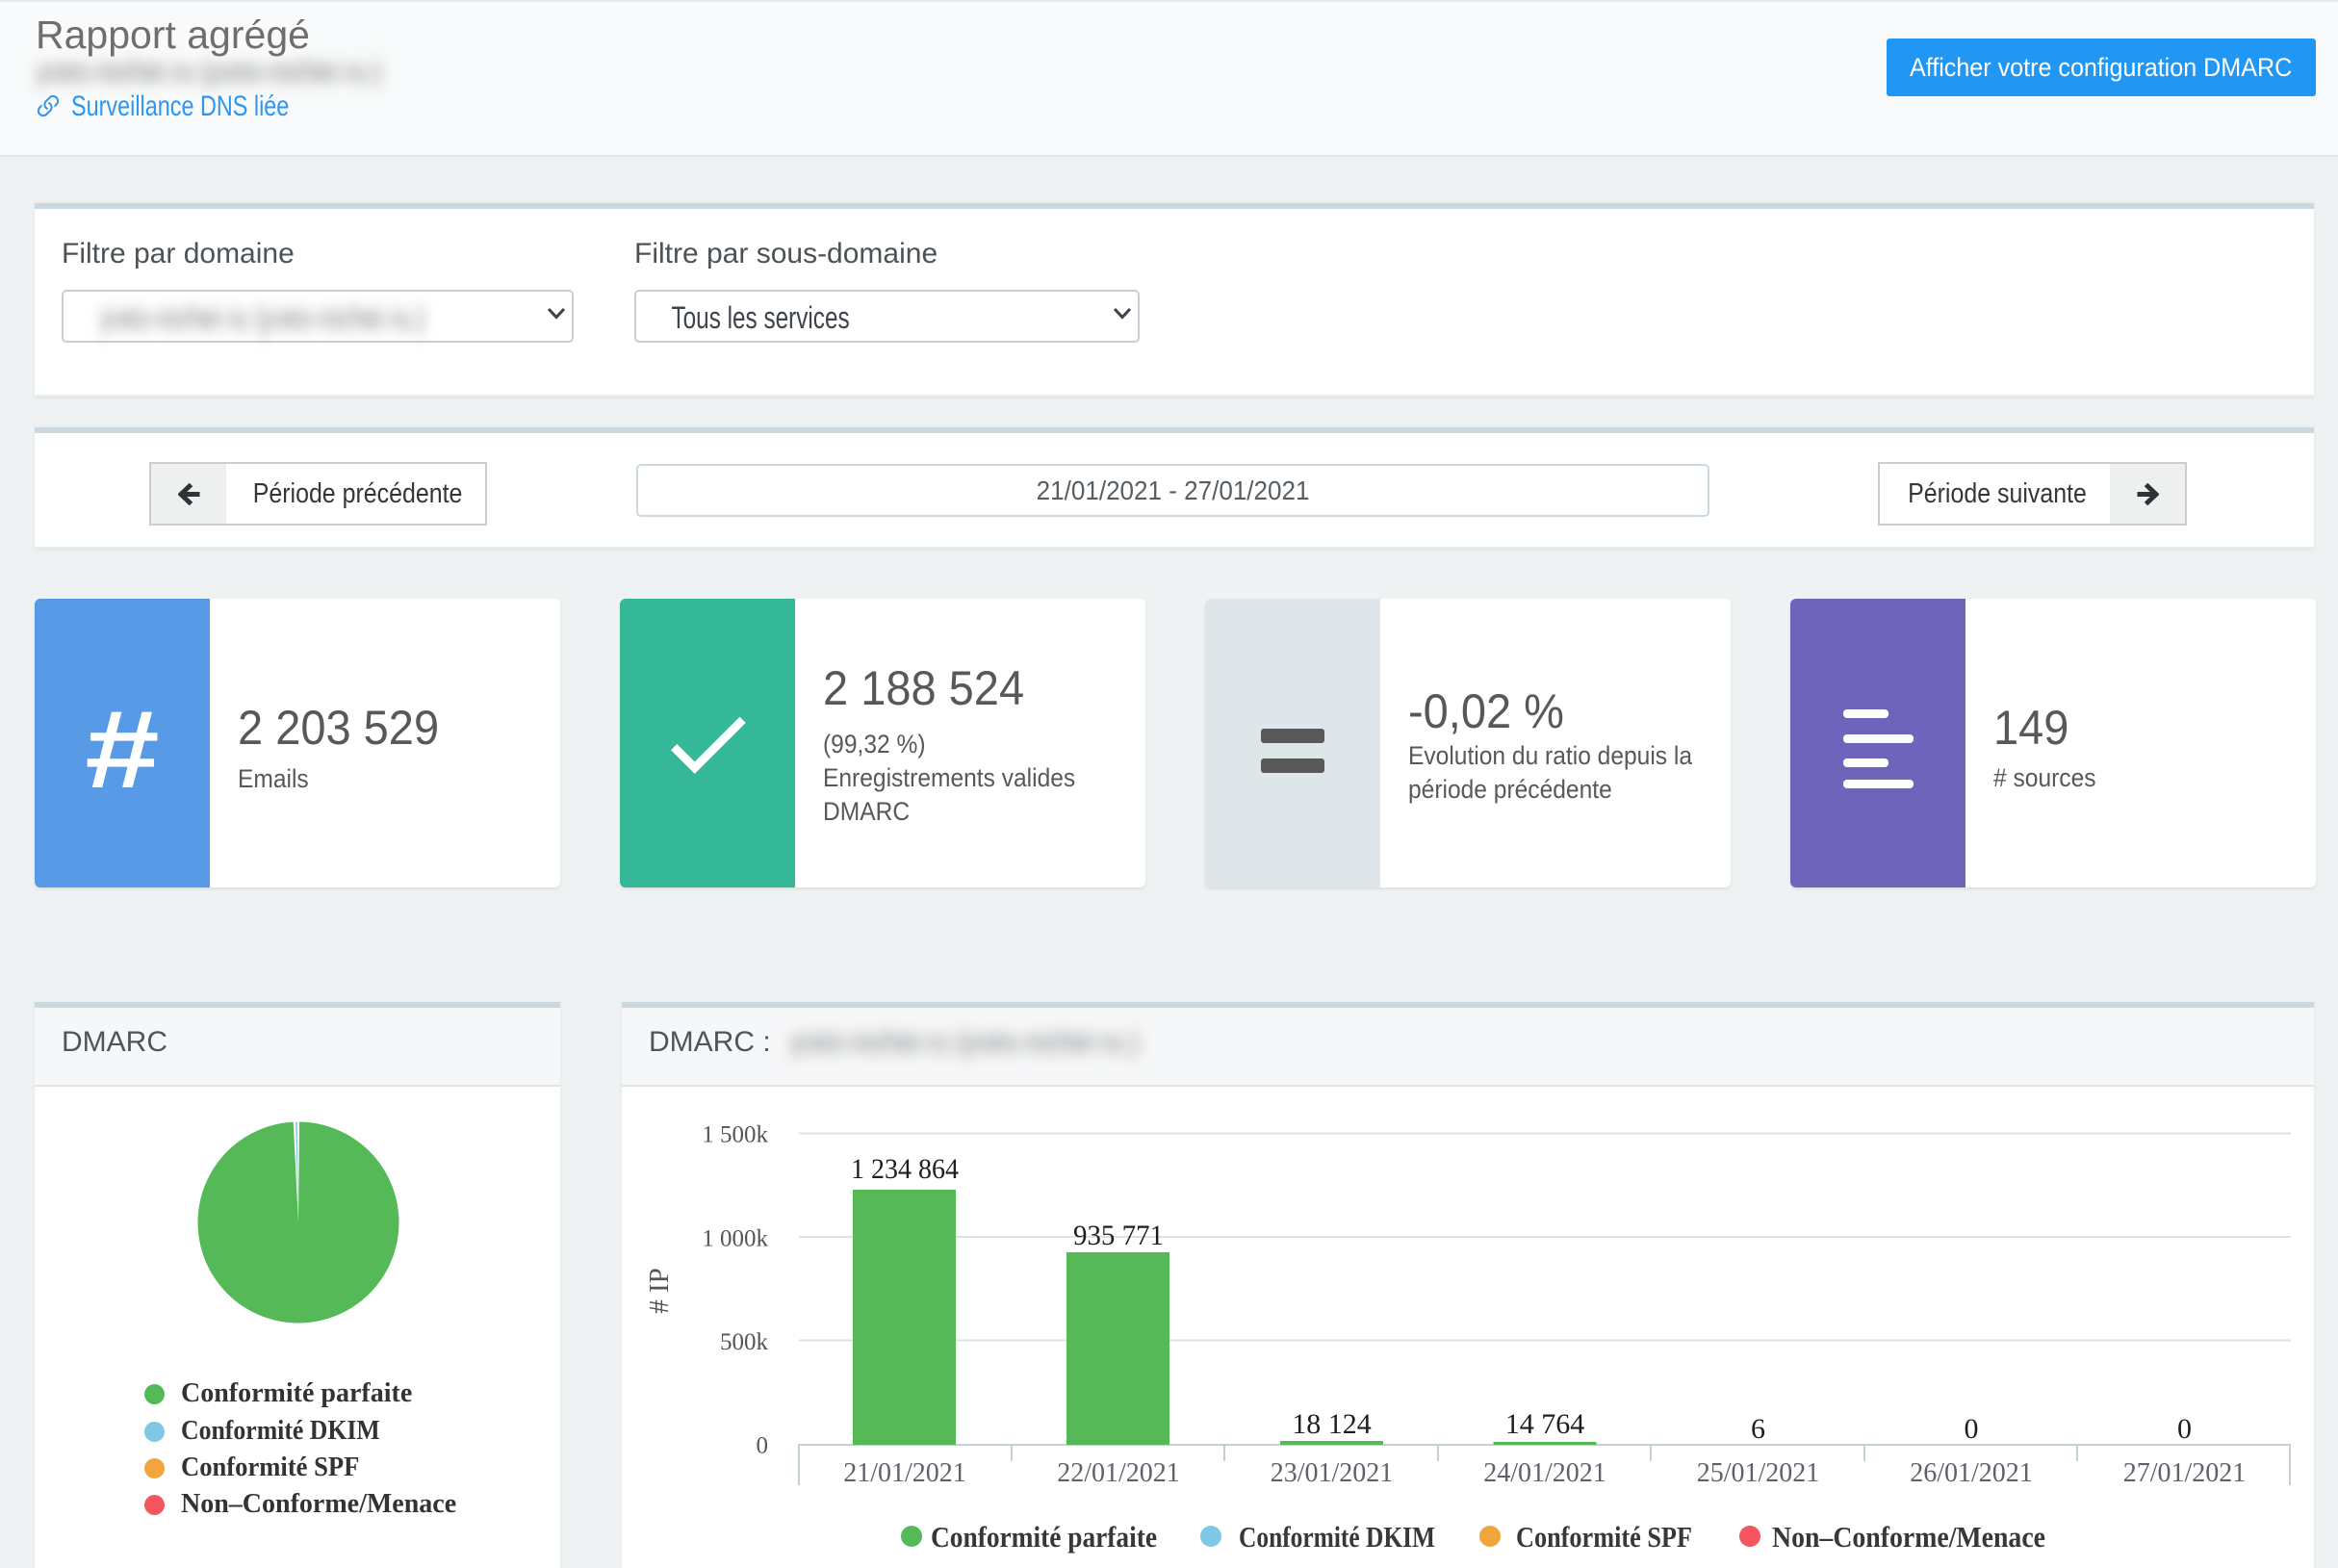 The width and height of the screenshot is (2338, 1568). Describe the element at coordinates (1118, 1473) in the screenshot. I see `svg-text: 22/01/2021` at that location.